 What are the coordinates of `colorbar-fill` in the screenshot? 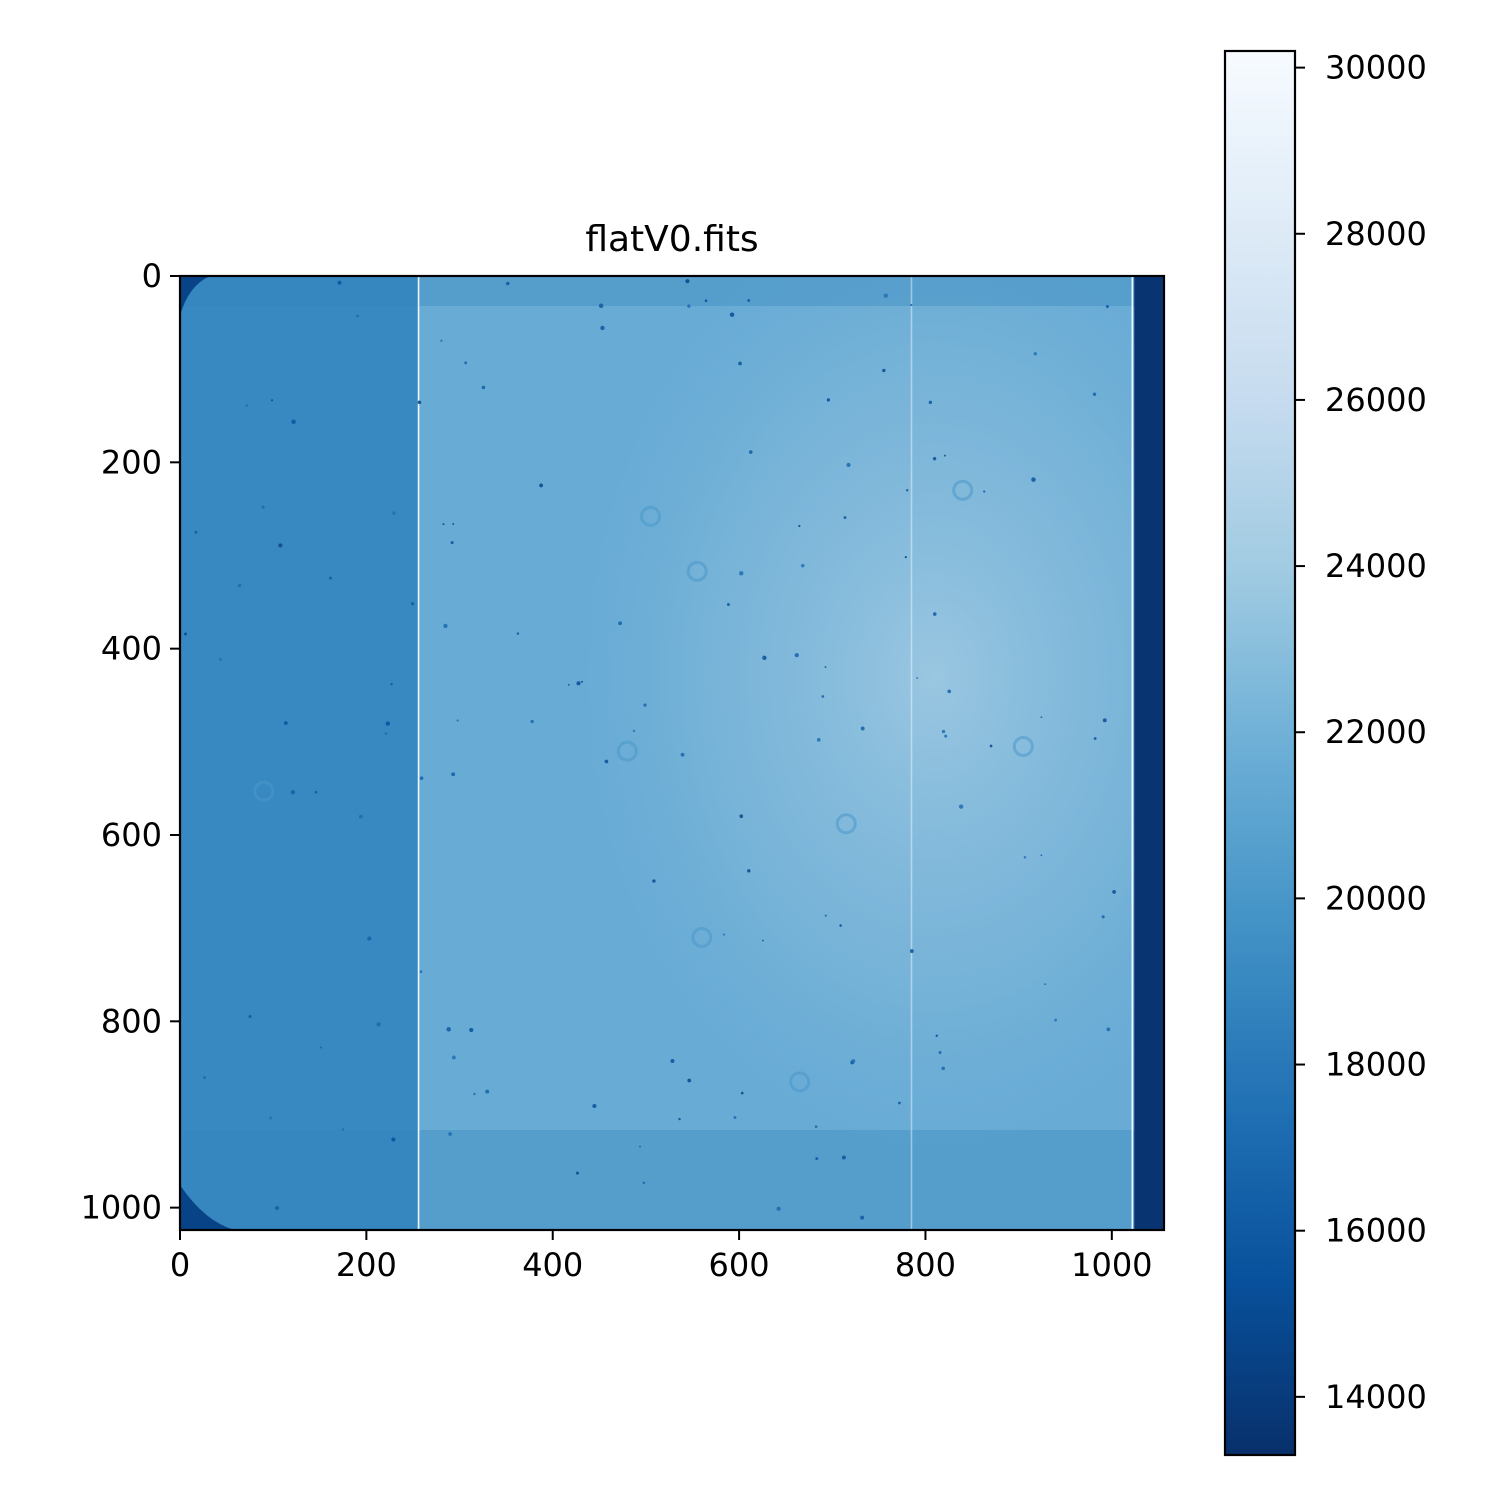 It's located at (1260, 753).